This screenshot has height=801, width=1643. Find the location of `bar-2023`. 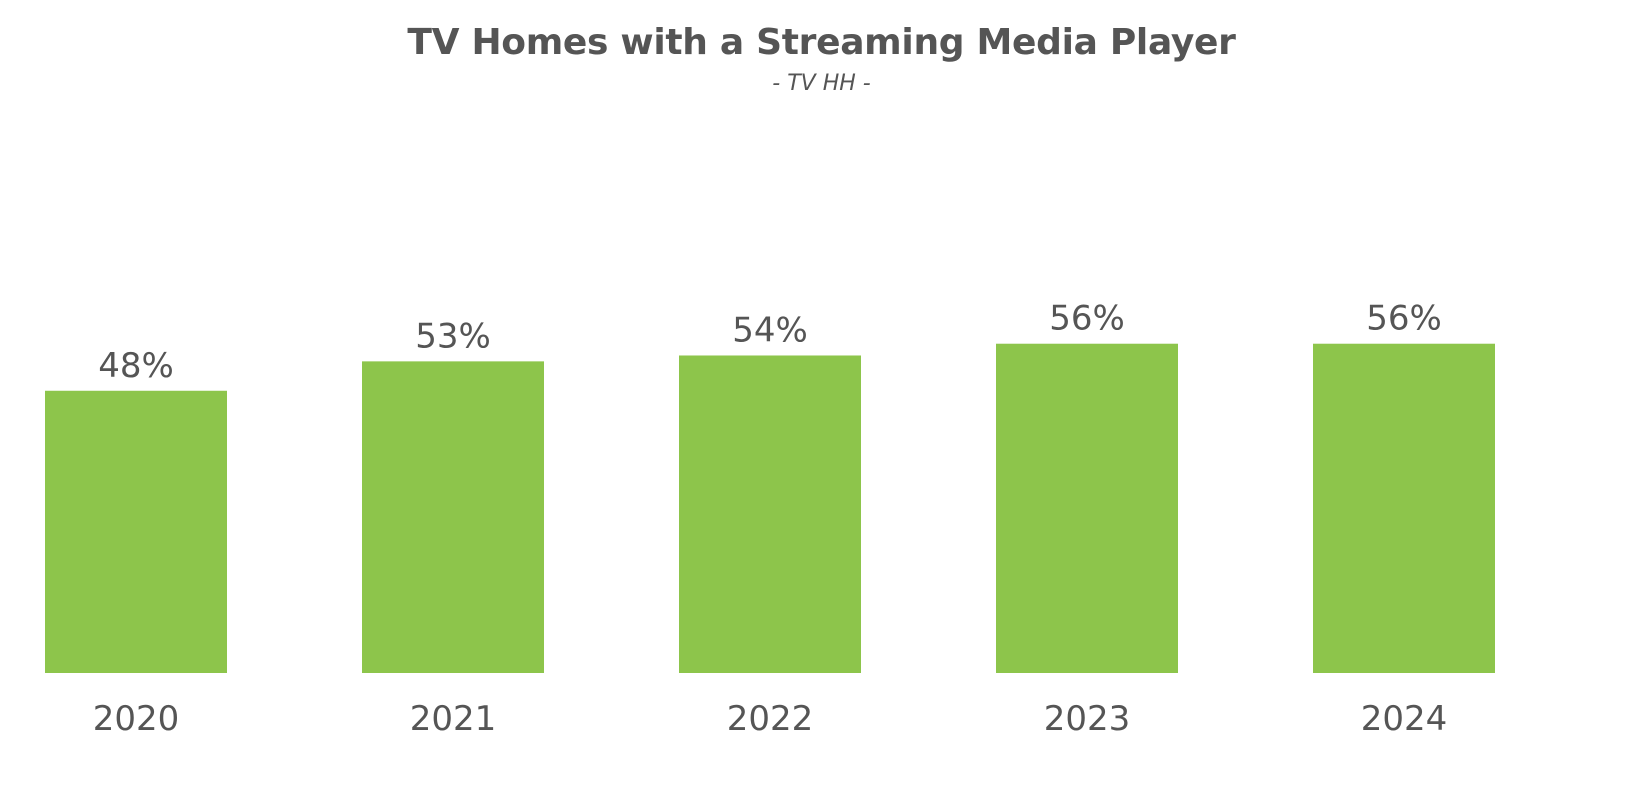

bar-2023 is located at coordinates (1087, 508).